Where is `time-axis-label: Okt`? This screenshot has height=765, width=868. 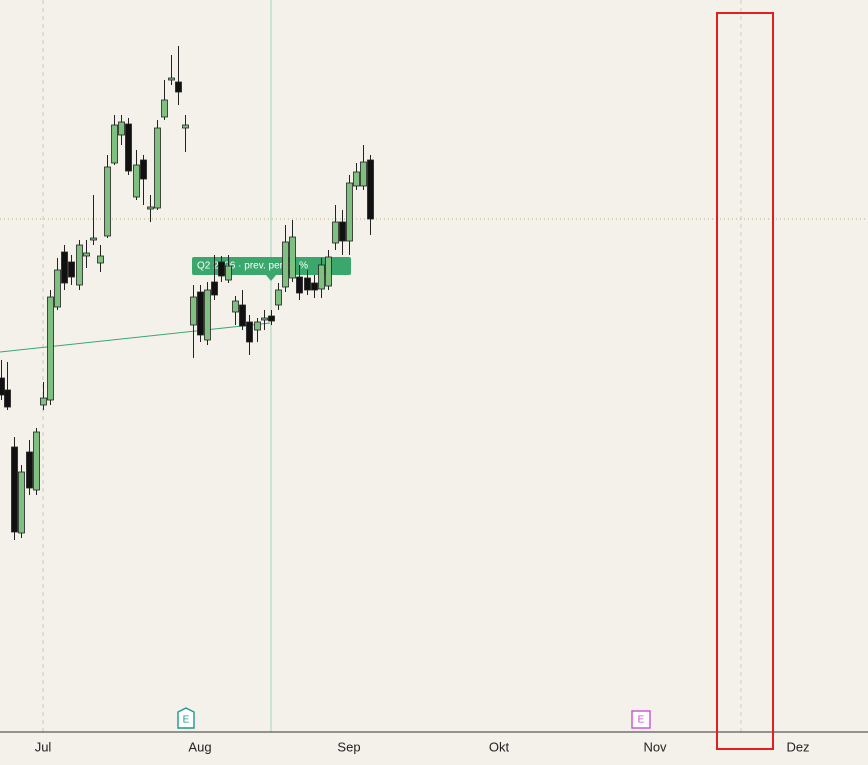 time-axis-label: Okt is located at coordinates (499, 746).